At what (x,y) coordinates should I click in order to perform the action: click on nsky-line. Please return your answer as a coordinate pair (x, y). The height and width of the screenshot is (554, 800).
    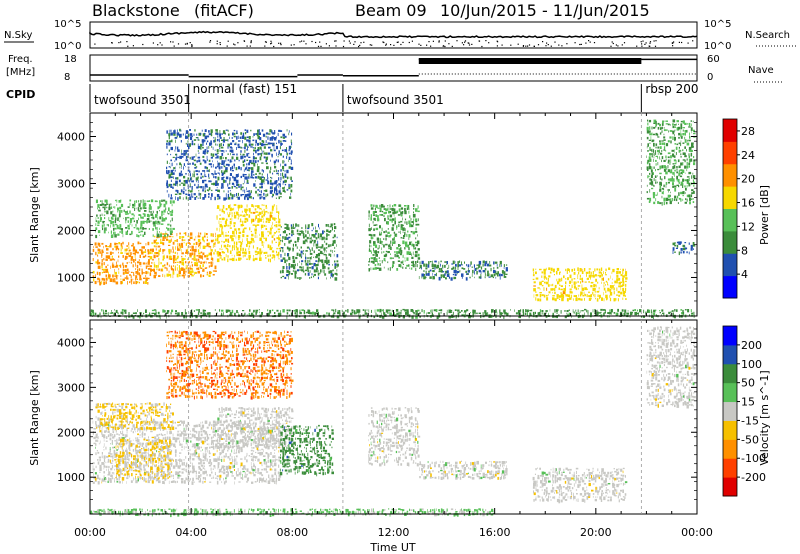
    Looking at the image, I should click on (393, 34).